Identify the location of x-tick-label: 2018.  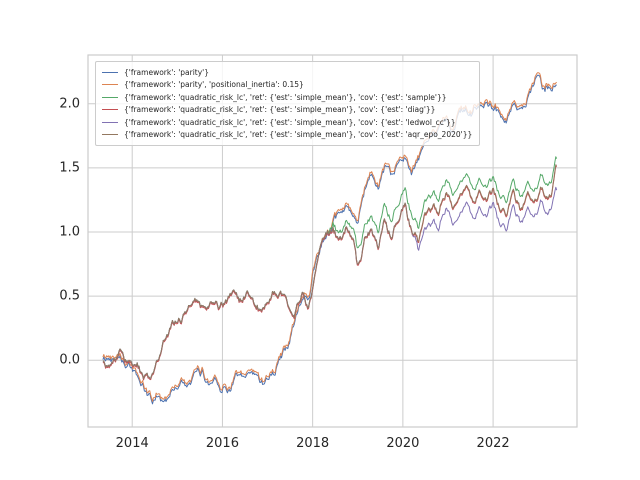
(313, 443).